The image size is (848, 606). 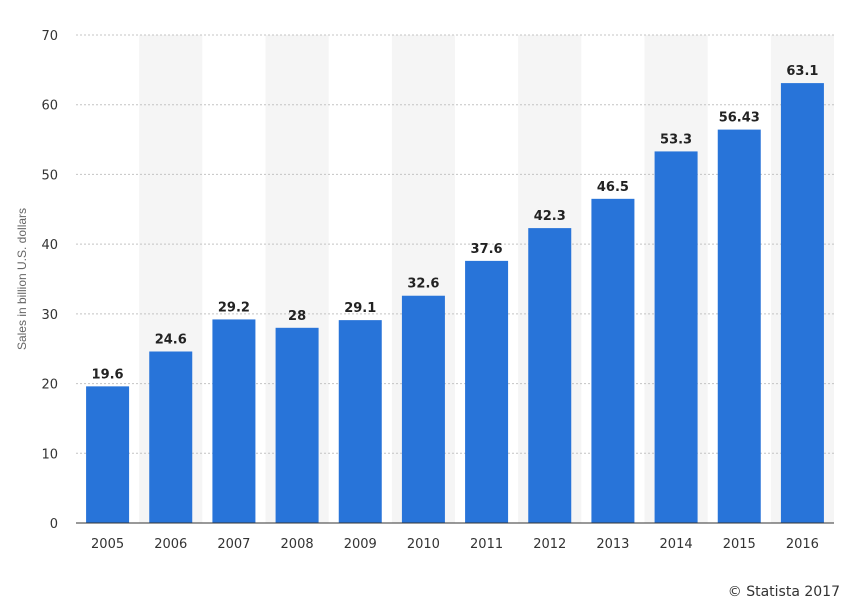 What do you see at coordinates (54, 524) in the screenshot?
I see `y-tick-label: 0` at bounding box center [54, 524].